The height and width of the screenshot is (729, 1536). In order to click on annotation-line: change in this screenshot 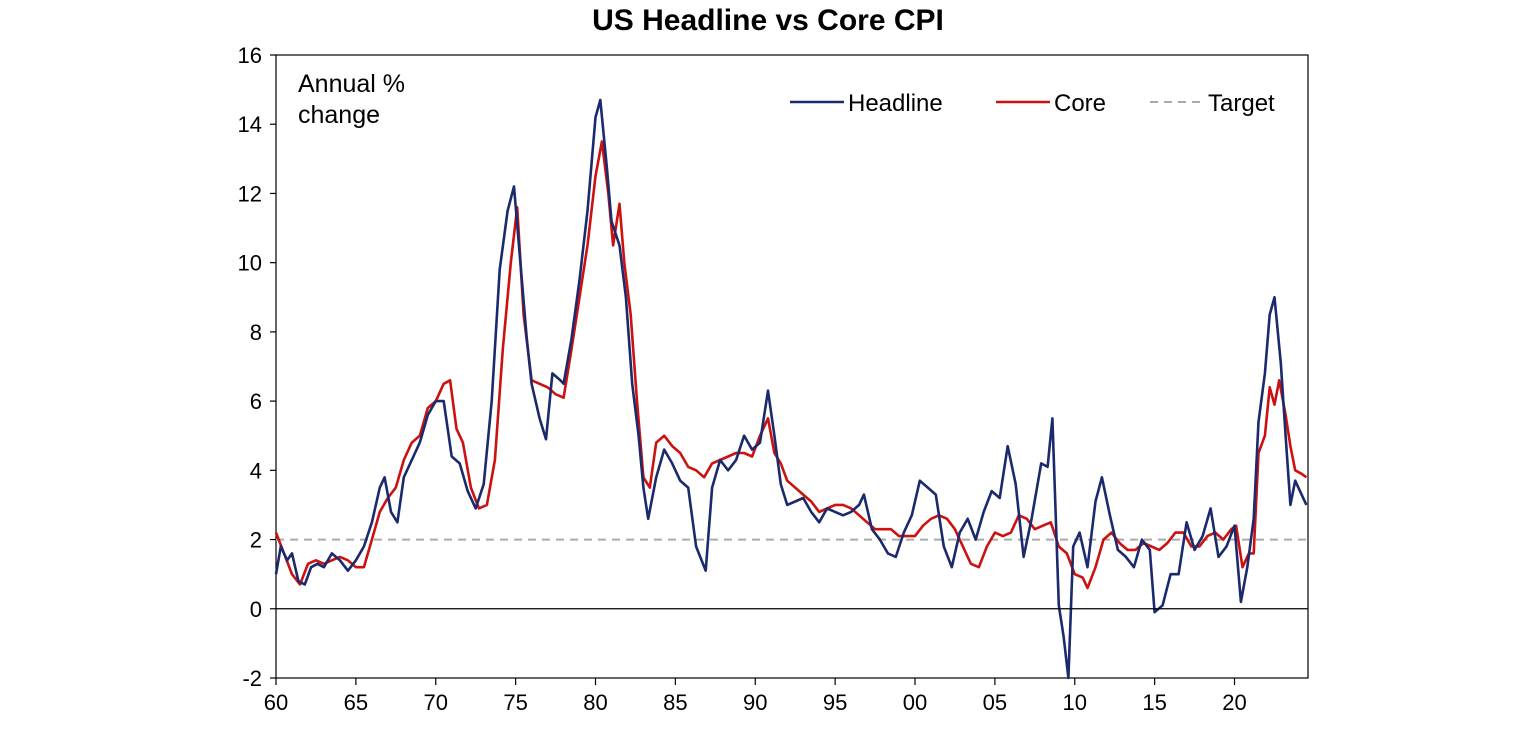, I will do `click(339, 115)`.